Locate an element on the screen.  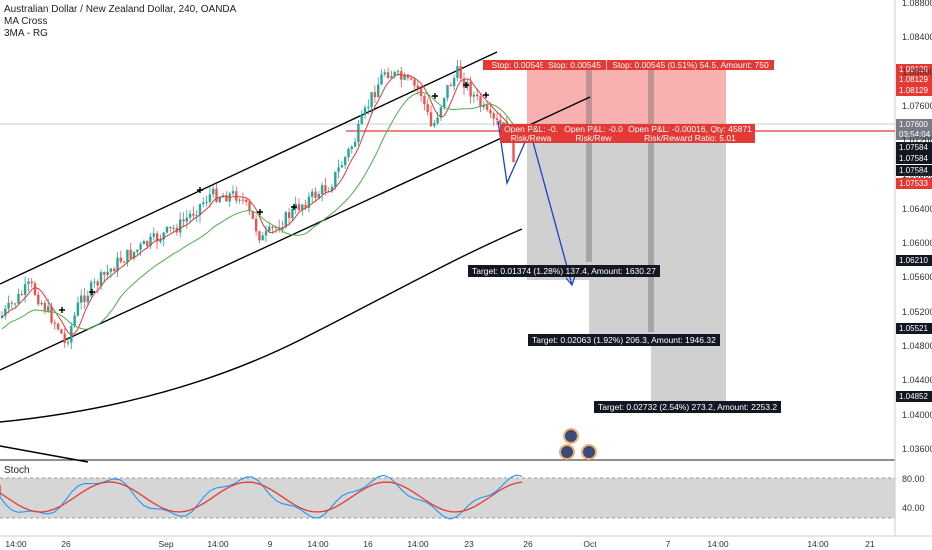
price-axis-label: 1.07600 is located at coordinates (917, 105).